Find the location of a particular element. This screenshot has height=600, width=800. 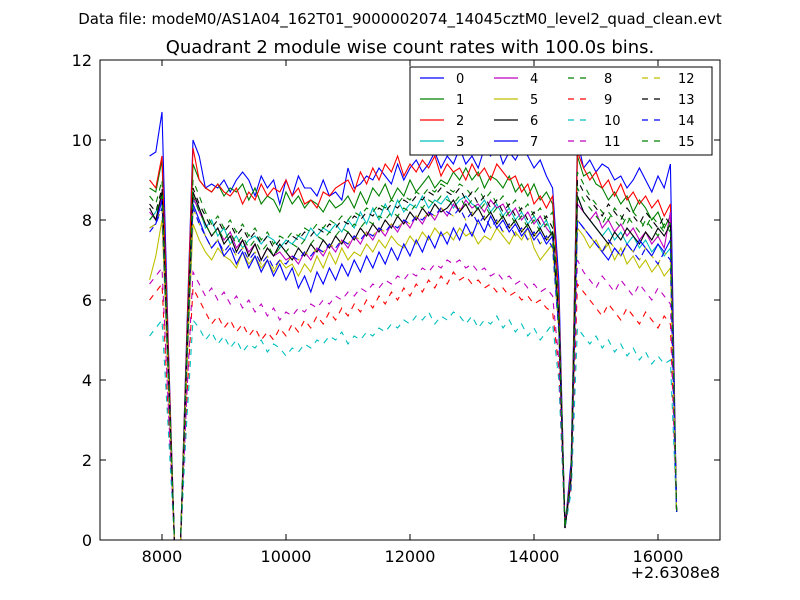

y-tick-label: 8 is located at coordinates (87, 220).